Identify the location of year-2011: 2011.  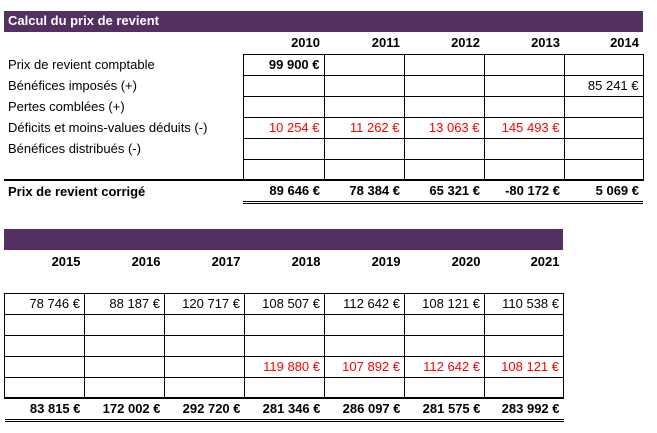
(385, 43).